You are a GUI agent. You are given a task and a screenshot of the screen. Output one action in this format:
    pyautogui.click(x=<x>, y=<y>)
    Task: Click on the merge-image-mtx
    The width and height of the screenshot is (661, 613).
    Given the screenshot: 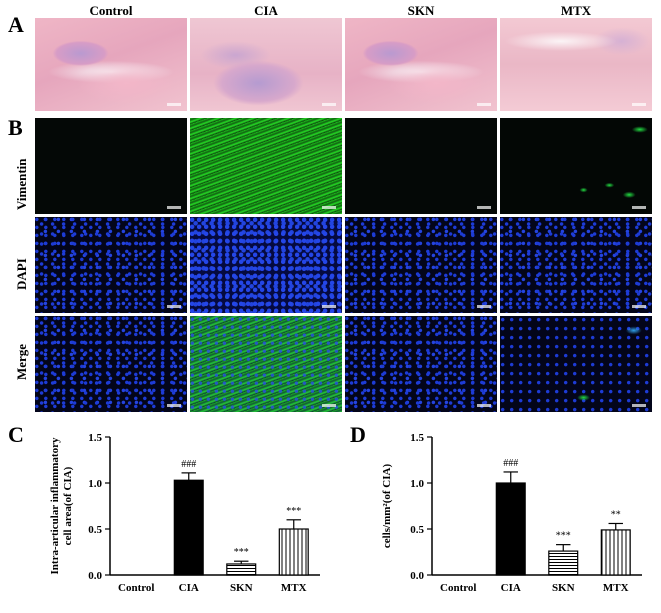 What is the action you would take?
    pyautogui.click(x=576, y=364)
    